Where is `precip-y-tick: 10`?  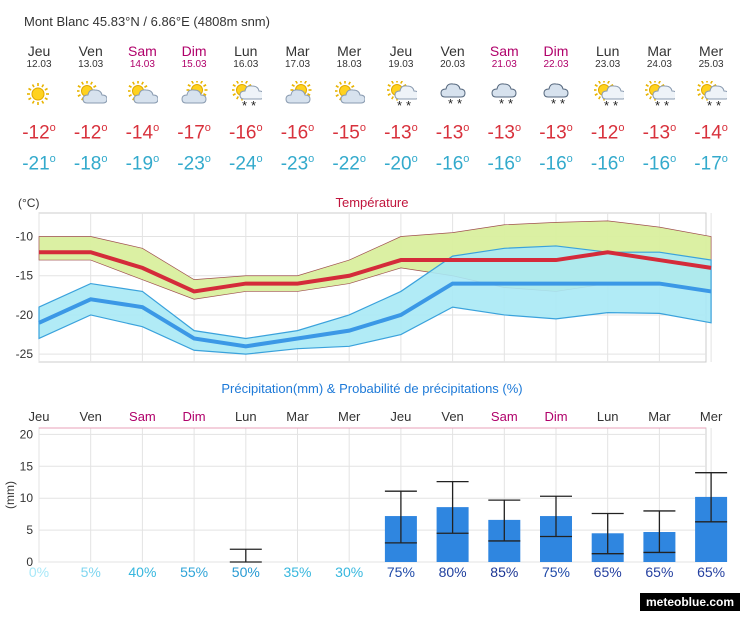
precip-y-tick: 10 is located at coordinates (27, 498).